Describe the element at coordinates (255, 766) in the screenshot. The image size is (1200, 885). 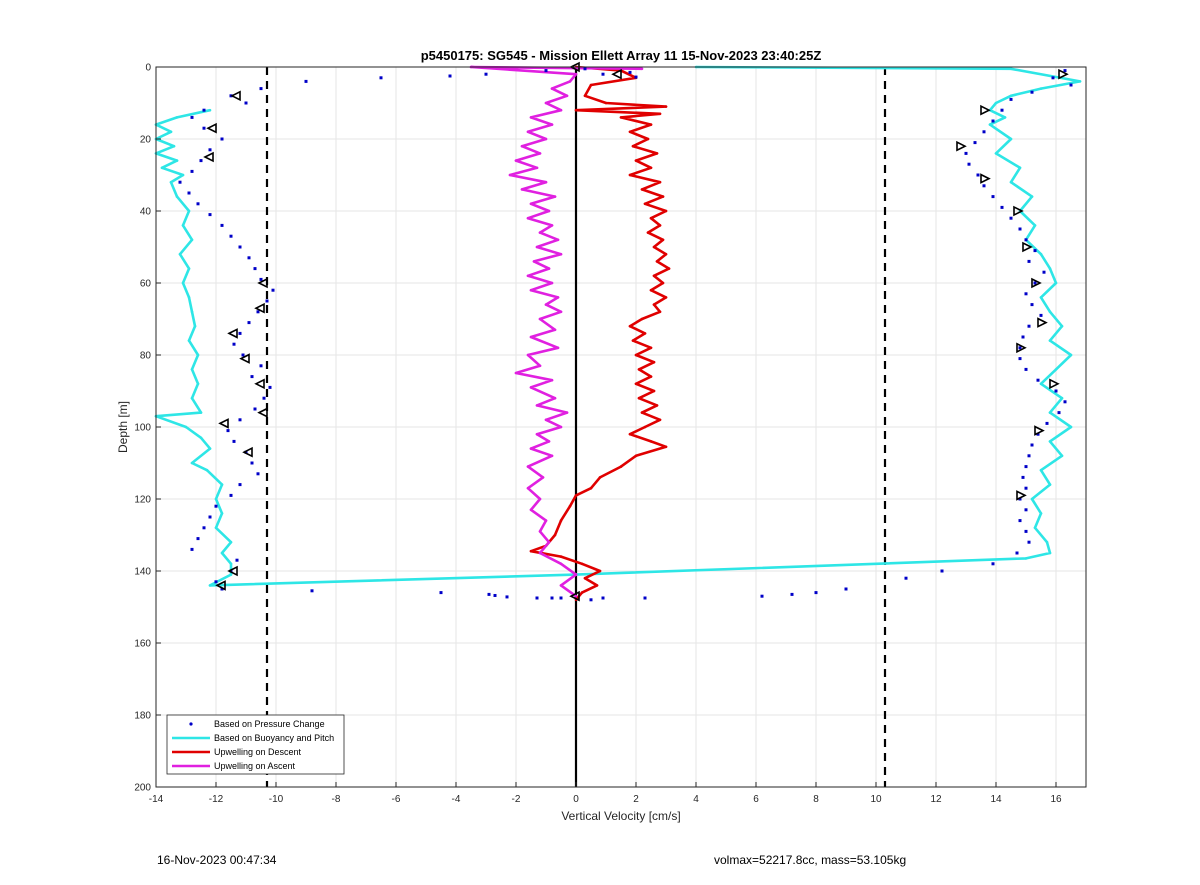
I see `legend-label-ascent: Upwelling on Ascent` at that location.